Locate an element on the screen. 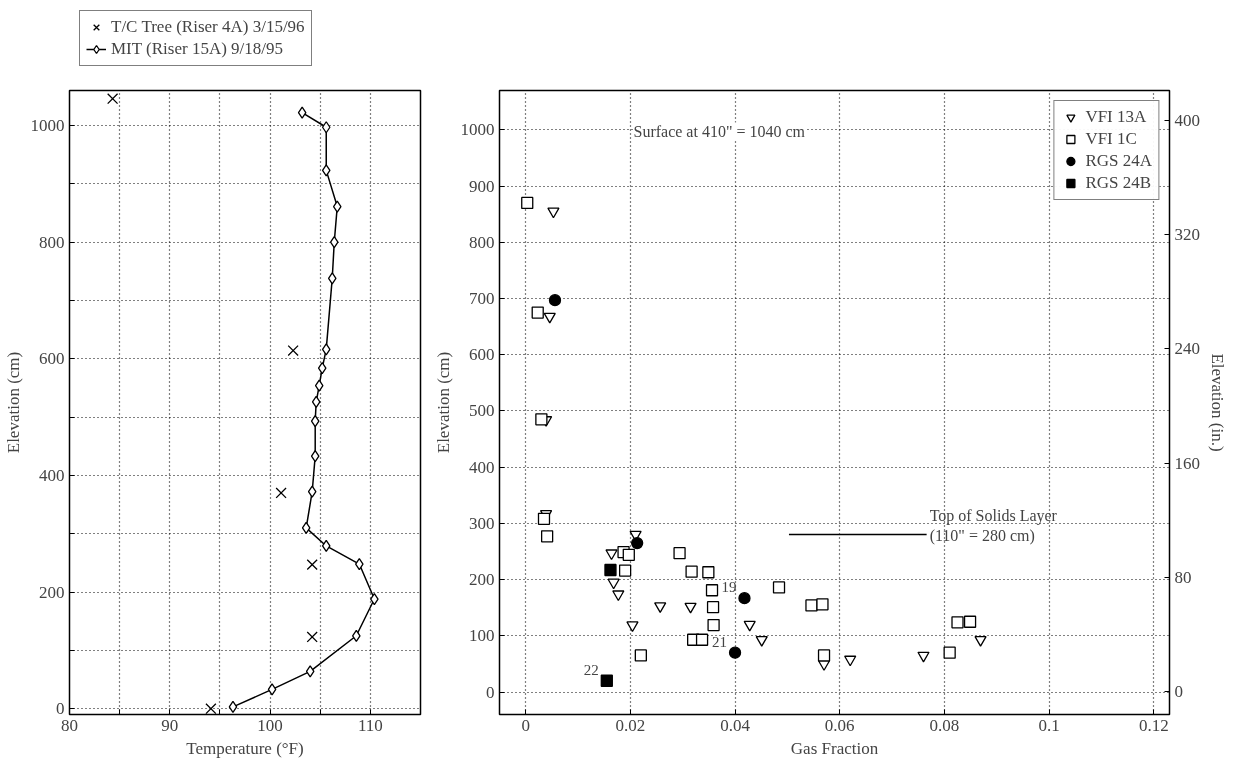 This screenshot has width=1242, height=765. x-axis-title: Temperature (°F) is located at coordinates (245, 748).